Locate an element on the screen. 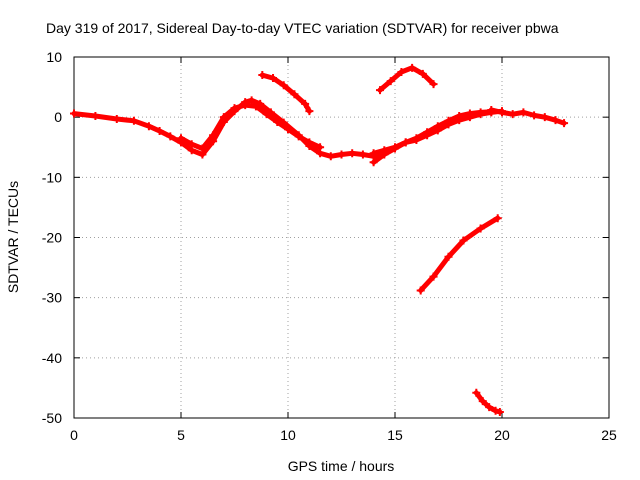  y-tick-label: -20 is located at coordinates (52, 238).